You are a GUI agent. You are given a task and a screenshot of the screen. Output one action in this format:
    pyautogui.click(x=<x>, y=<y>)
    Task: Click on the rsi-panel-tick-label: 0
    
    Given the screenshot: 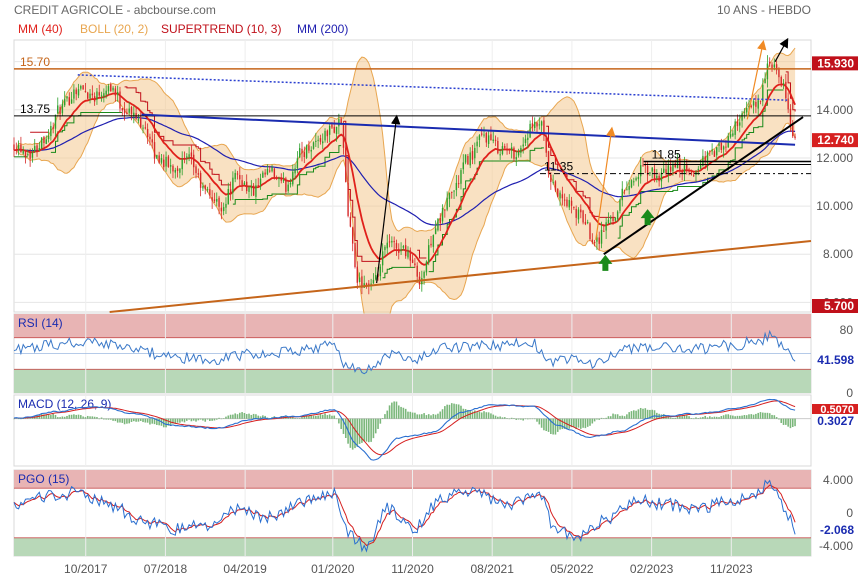 What is the action you would take?
    pyautogui.click(x=849, y=393)
    